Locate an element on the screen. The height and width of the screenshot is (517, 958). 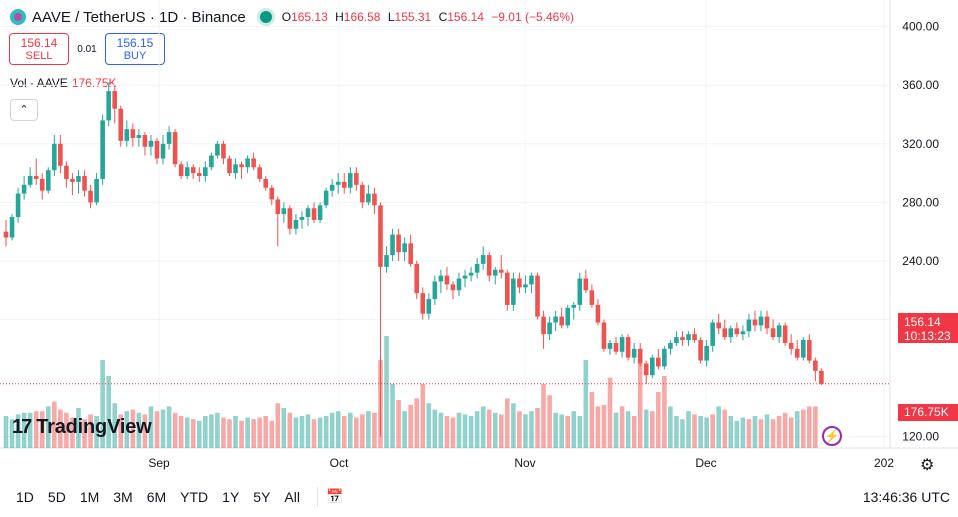
buy-price: 156.15 is located at coordinates (135, 43).